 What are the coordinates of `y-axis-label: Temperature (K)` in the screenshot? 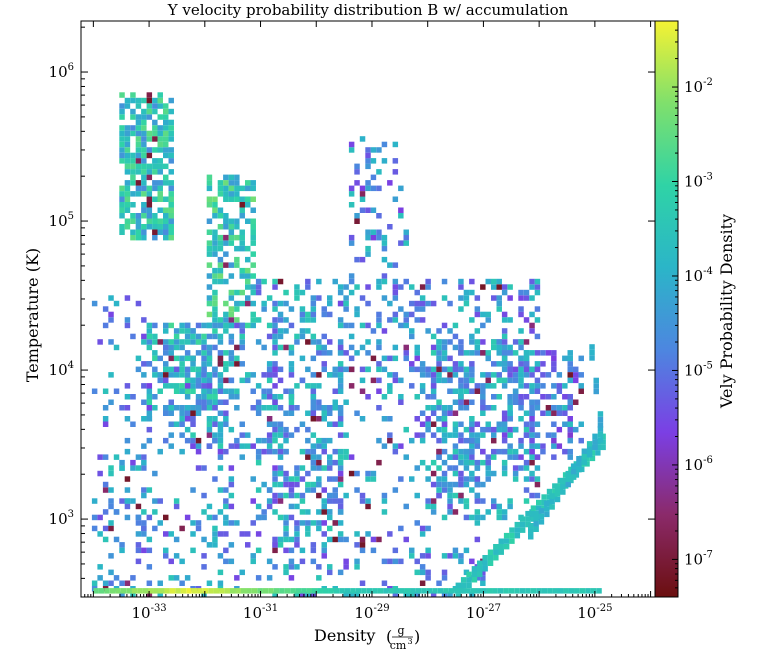 It's located at (32, 315).